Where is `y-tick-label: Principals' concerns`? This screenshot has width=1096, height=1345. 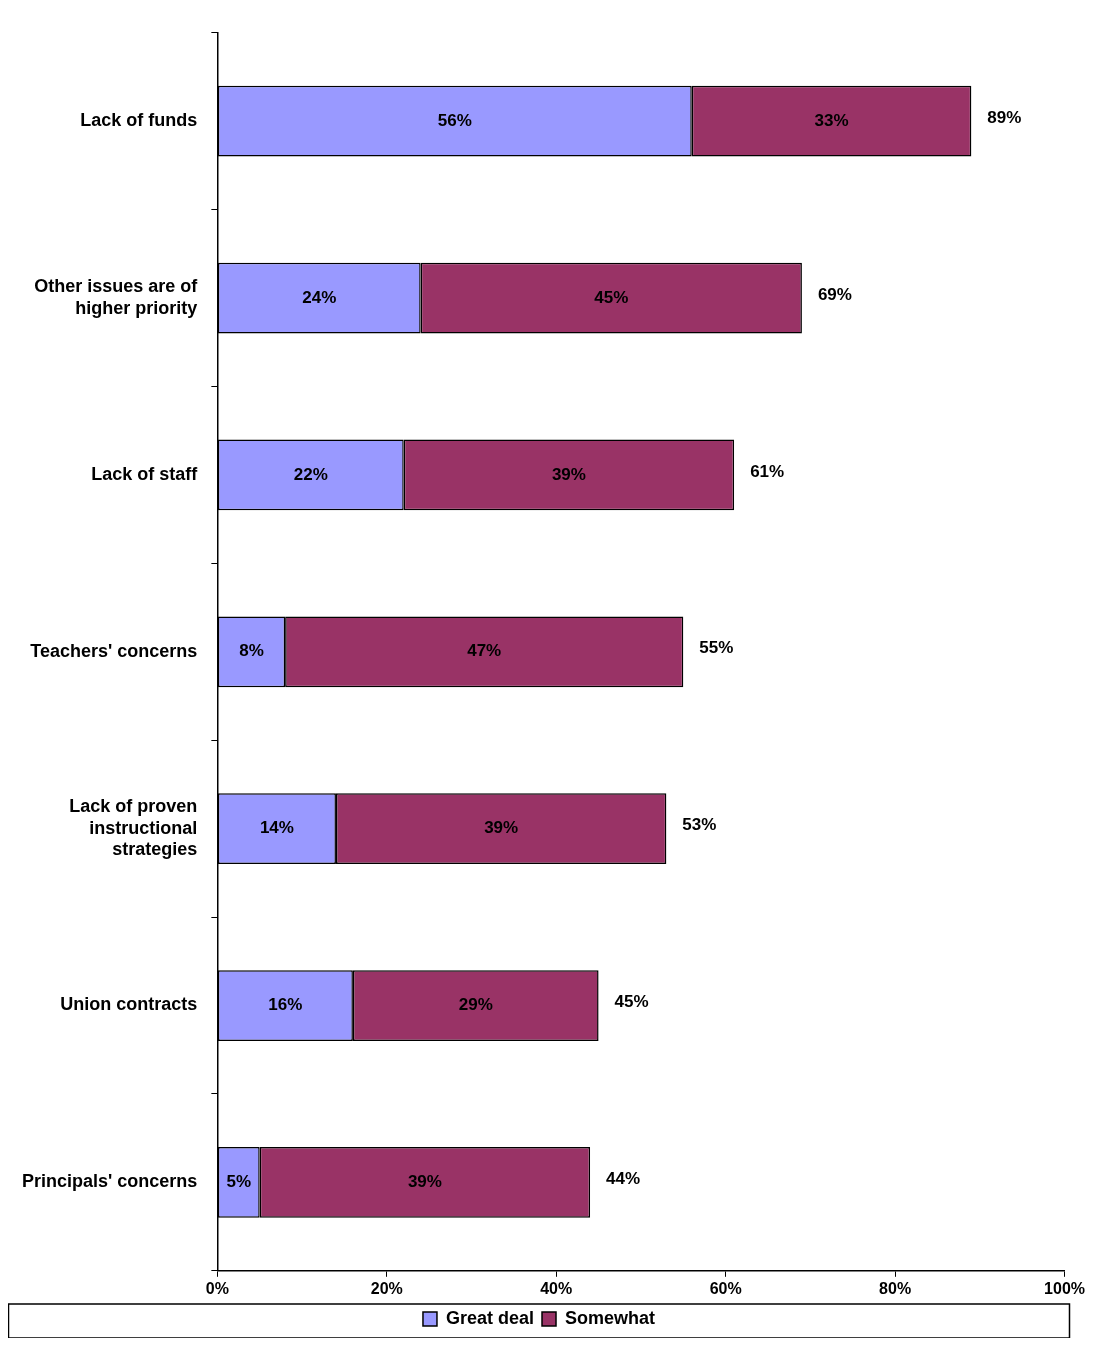 y-tick-label: Principals' concerns is located at coordinates (109, 1181).